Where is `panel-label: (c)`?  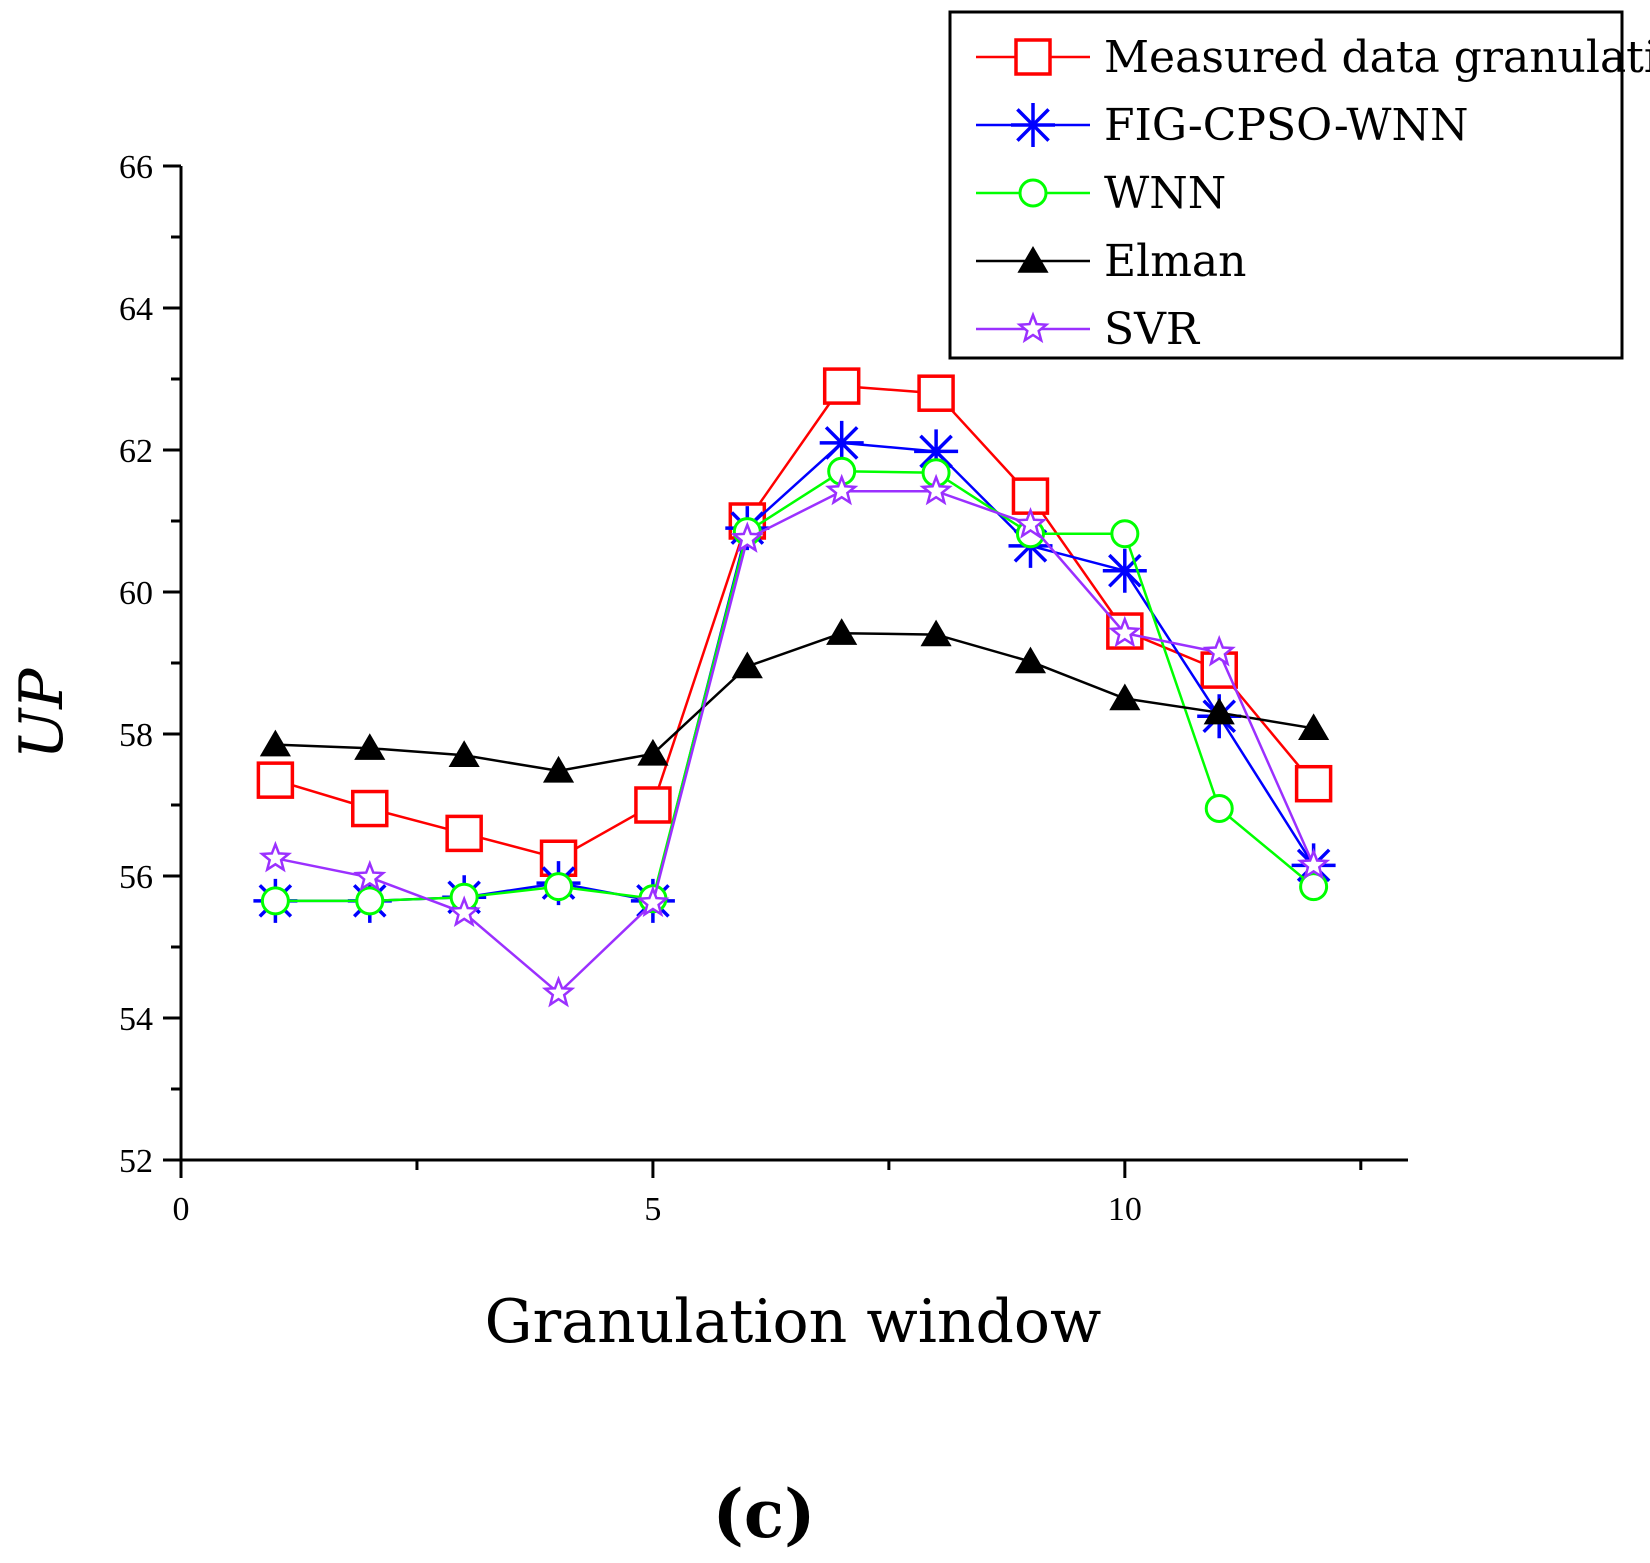 panel-label: (c) is located at coordinates (764, 1514).